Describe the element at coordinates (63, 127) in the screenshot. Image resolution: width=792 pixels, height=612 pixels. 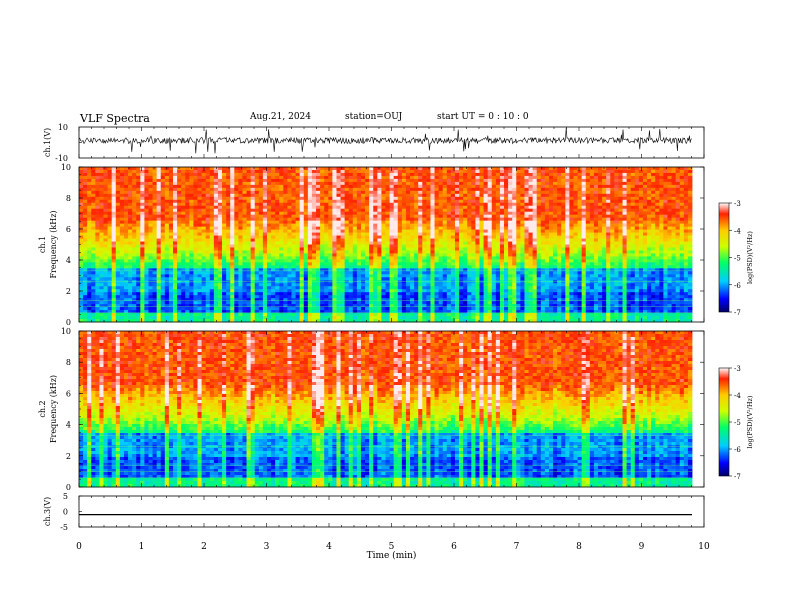
I see `ch1-ytick-label: 10` at that location.